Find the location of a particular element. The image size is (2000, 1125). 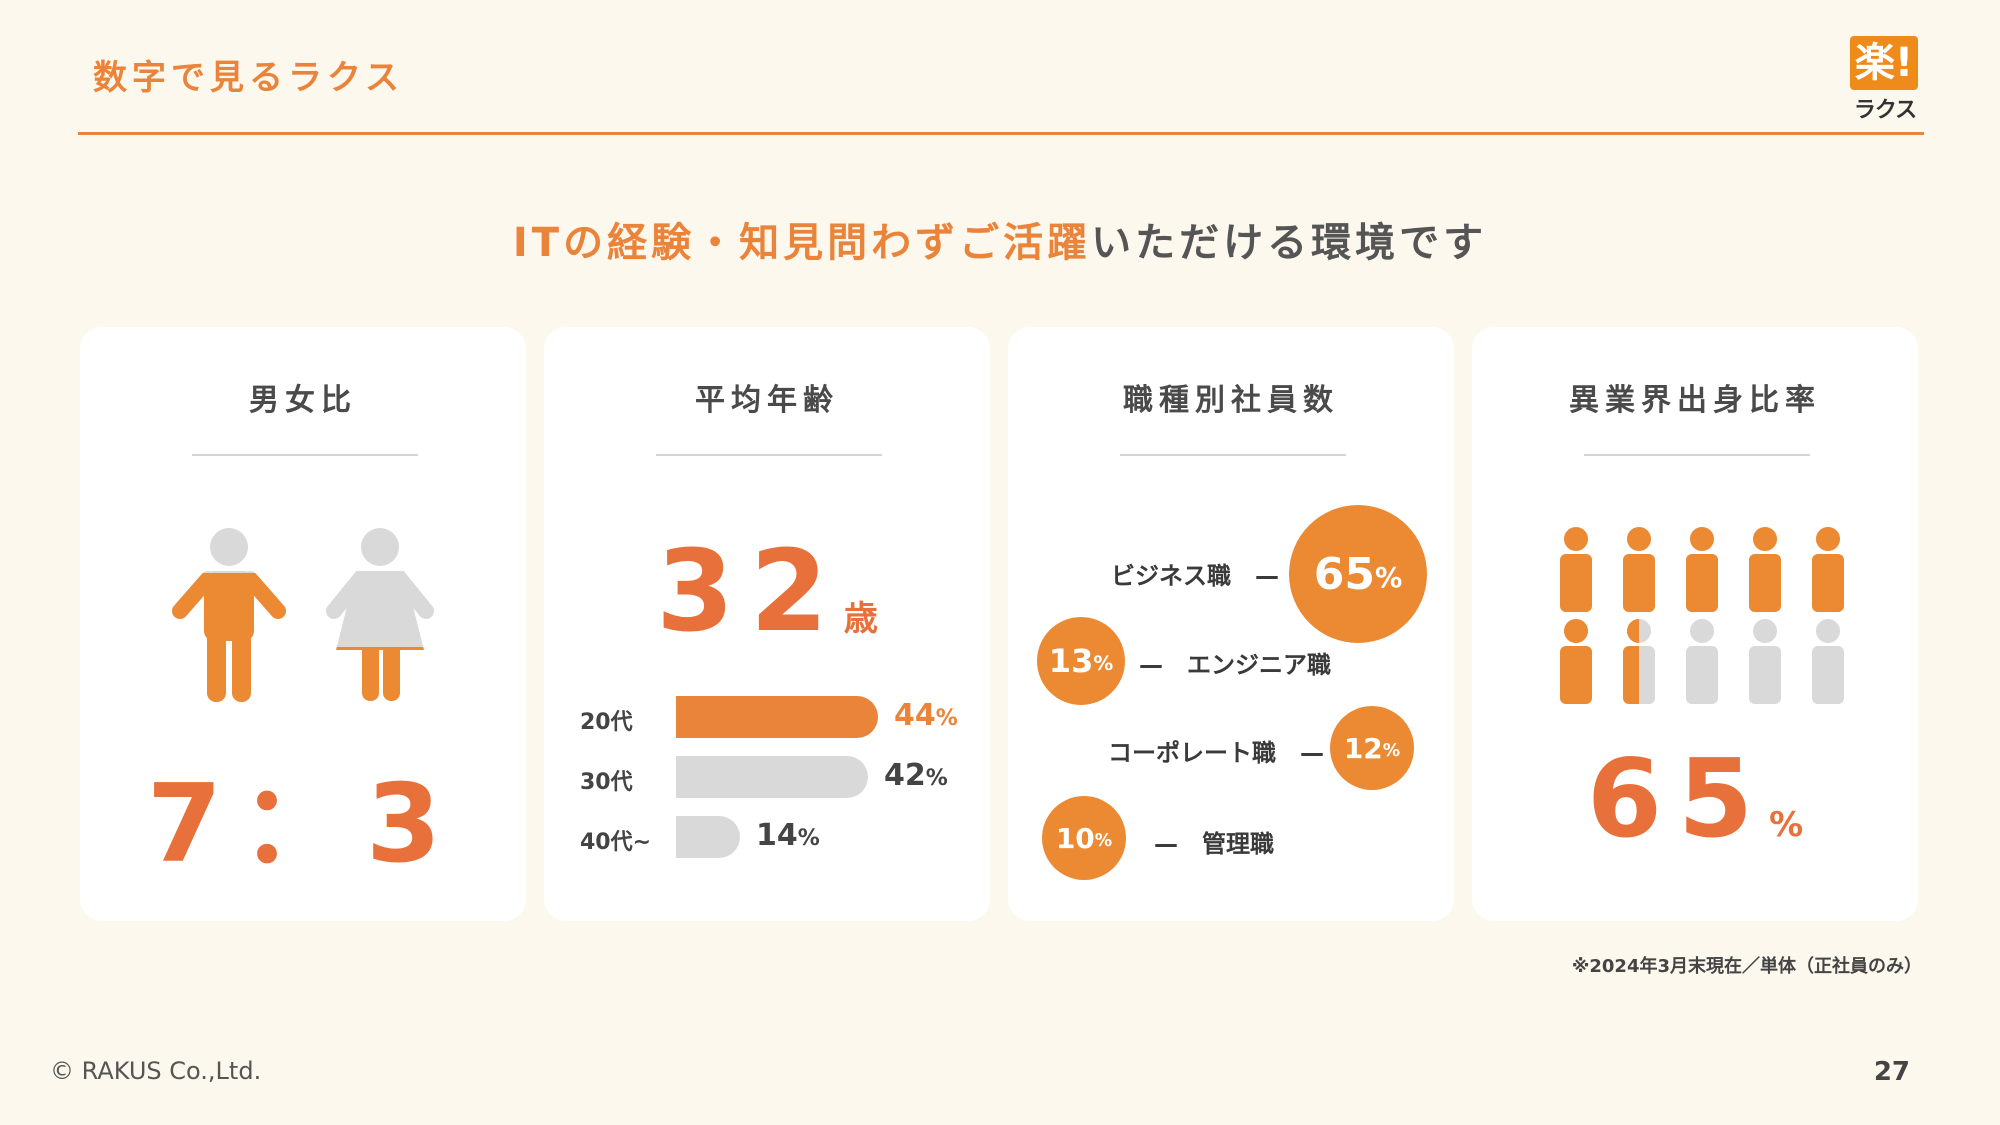

age-row-value: 44% is located at coordinates (926, 715).